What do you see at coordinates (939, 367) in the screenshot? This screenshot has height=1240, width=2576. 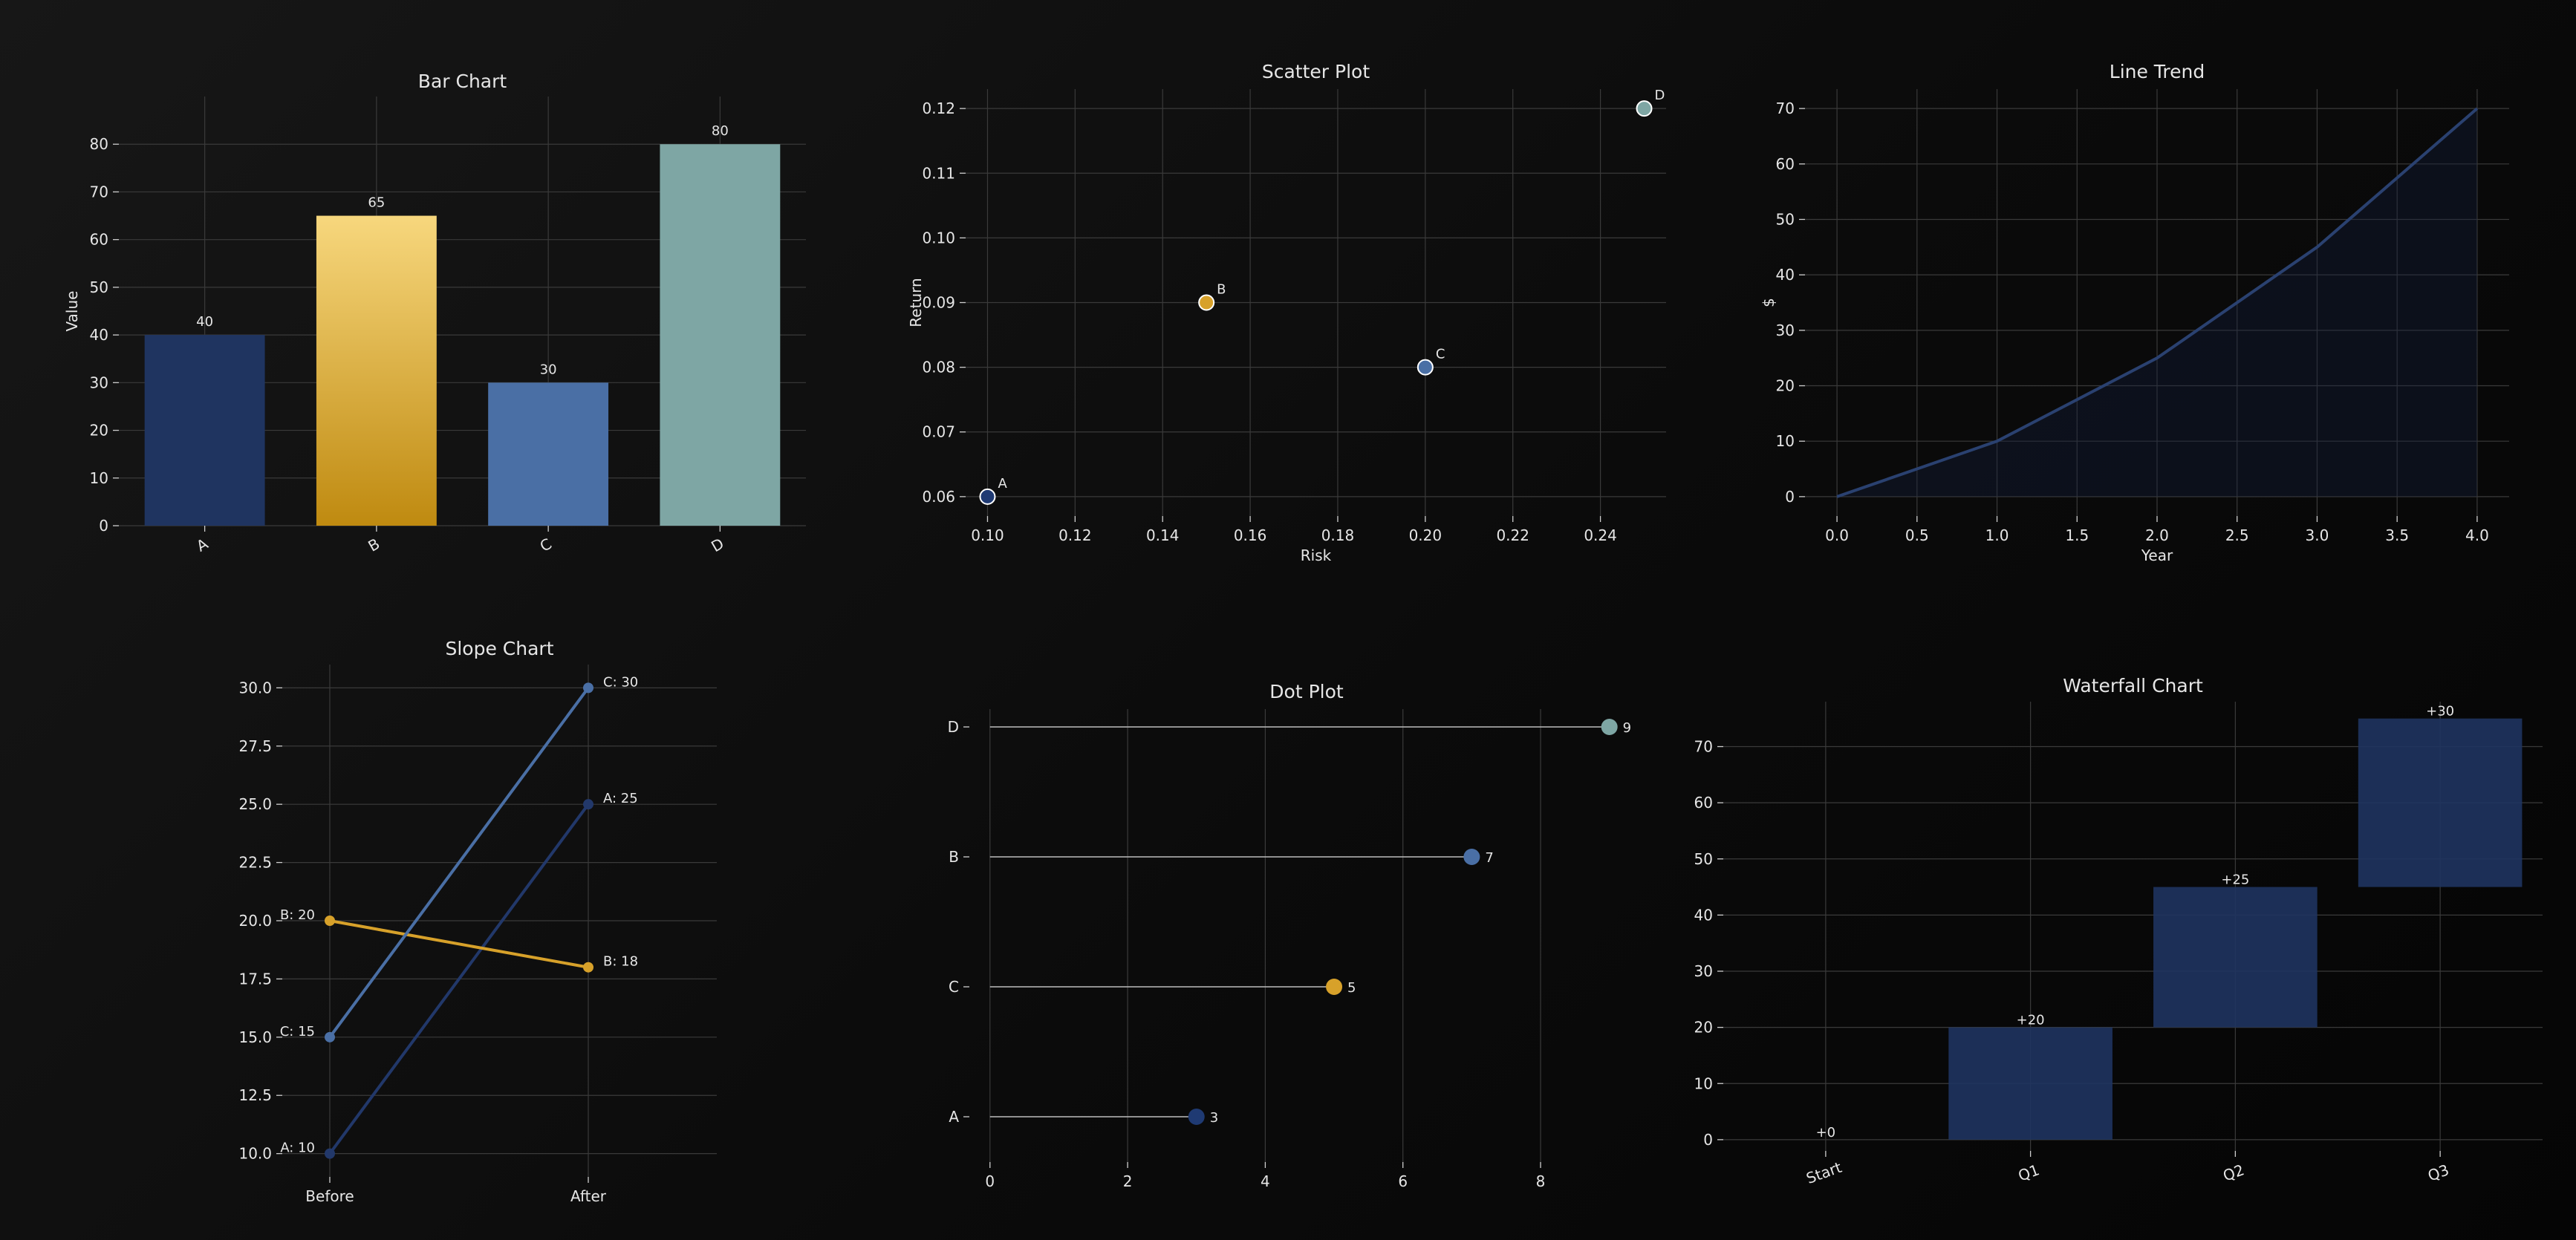 I see `y-tick-label: 0.08` at bounding box center [939, 367].